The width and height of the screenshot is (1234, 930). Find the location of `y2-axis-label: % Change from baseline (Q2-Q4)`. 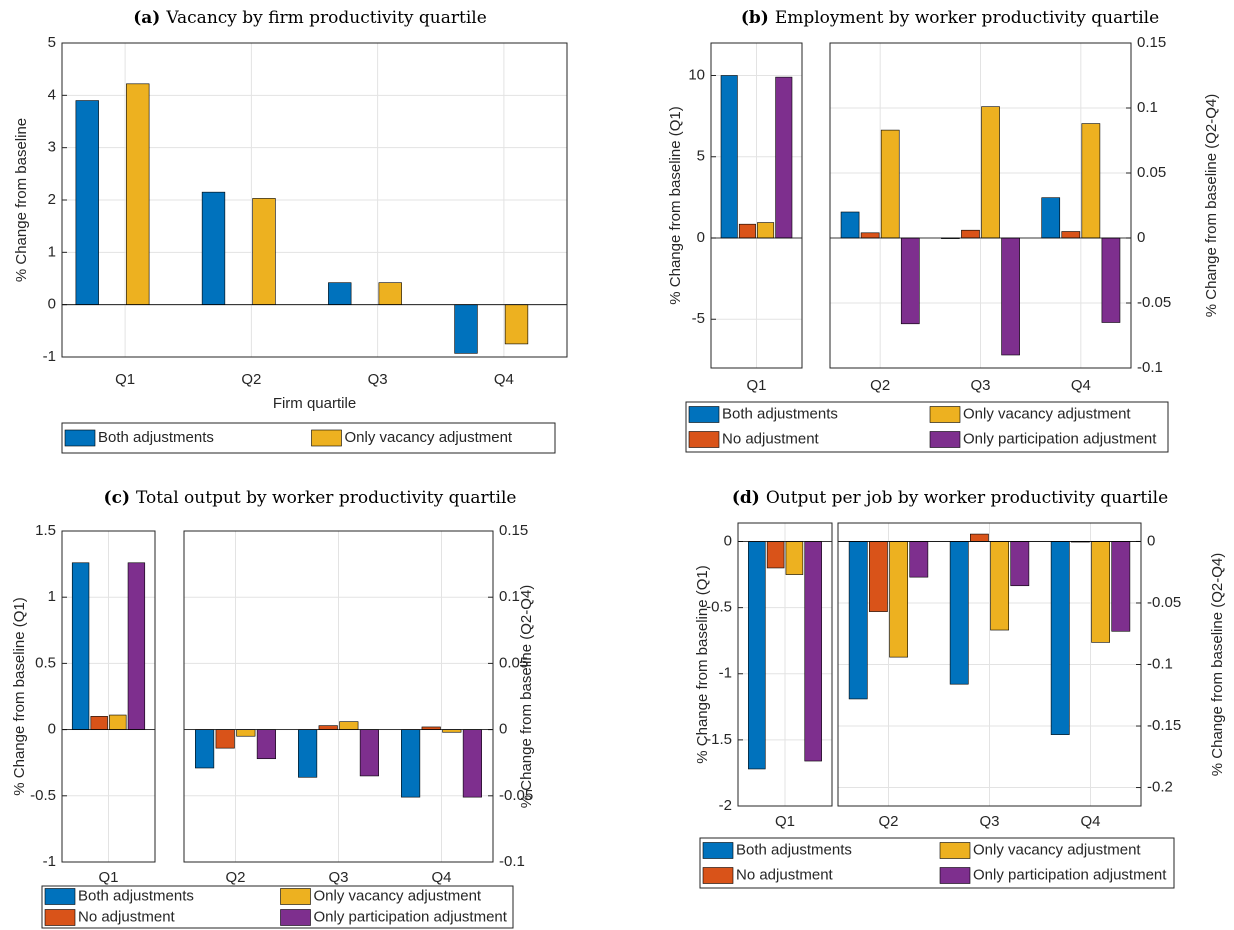

y2-axis-label: % Change from baseline (Q2-Q4) is located at coordinates (1217, 664).